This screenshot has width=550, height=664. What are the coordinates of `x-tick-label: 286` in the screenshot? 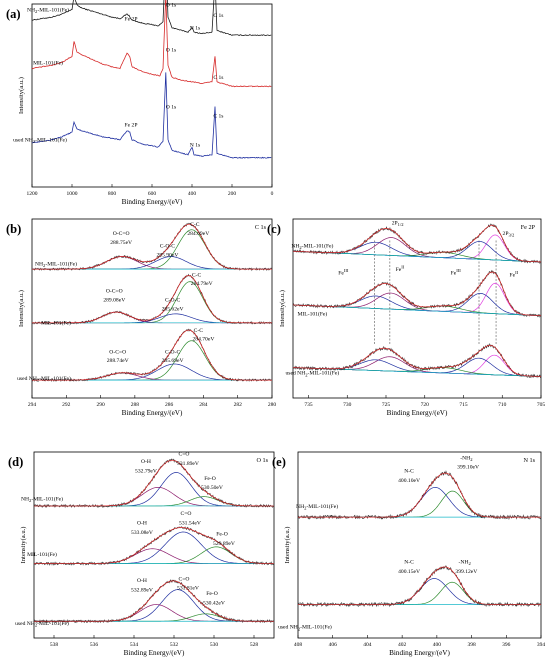 It's located at (169, 405).